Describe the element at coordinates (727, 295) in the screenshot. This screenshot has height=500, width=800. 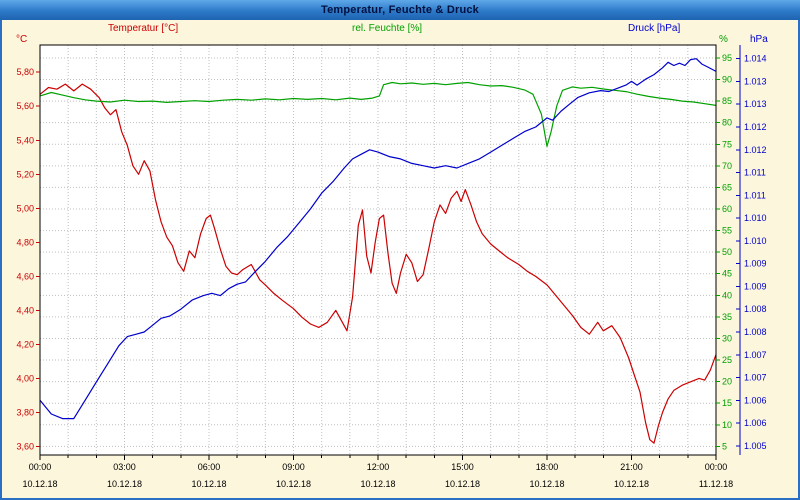
I see `humidity-tick-label: 40` at that location.